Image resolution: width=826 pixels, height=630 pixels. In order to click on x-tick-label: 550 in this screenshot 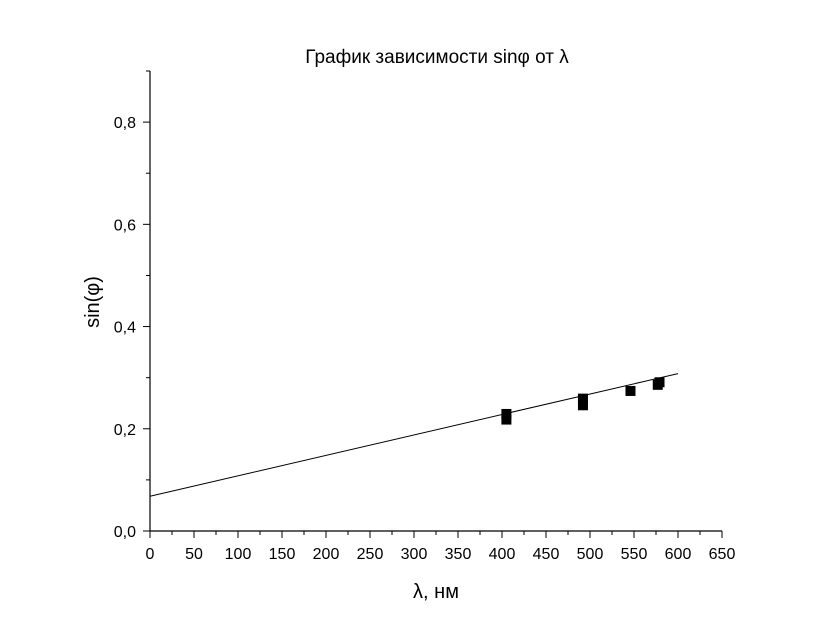, I will do `click(634, 554)`.